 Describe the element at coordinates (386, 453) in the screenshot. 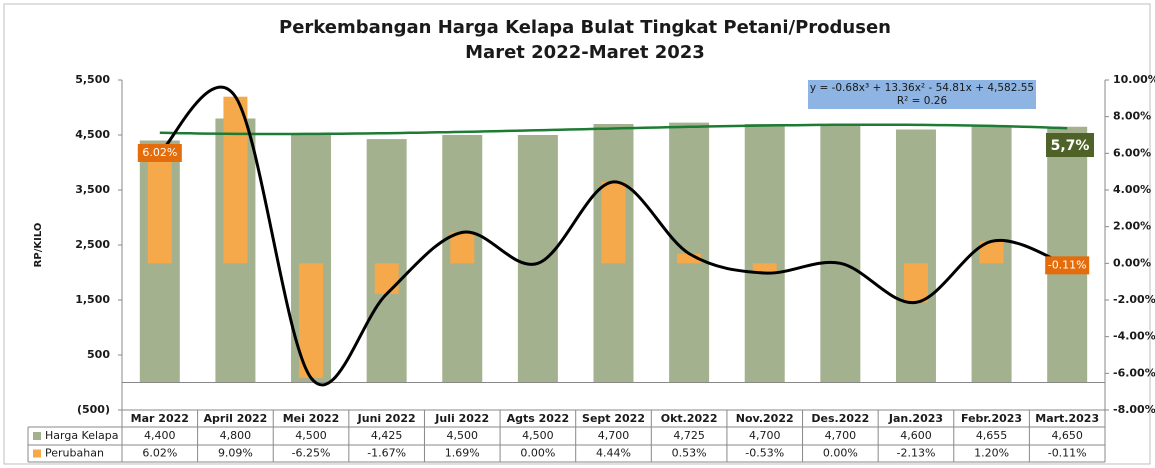

I see `table-value: -1.67%` at that location.